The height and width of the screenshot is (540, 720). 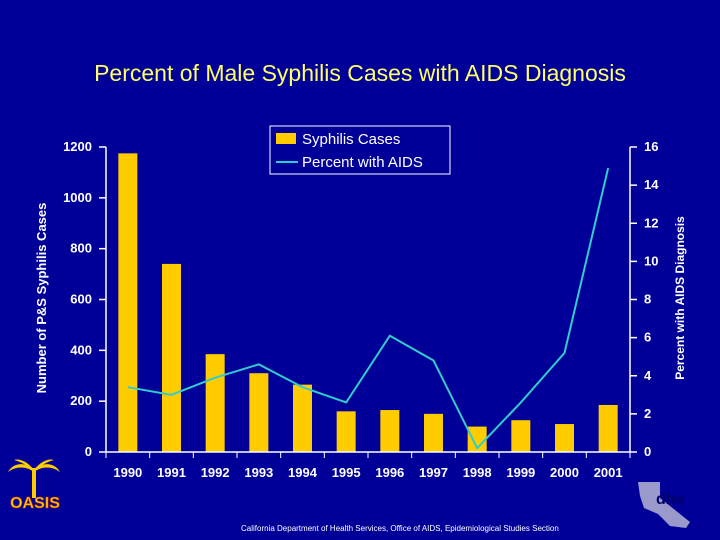 I want to click on x-tick-label: 1992, so click(x=215, y=472).